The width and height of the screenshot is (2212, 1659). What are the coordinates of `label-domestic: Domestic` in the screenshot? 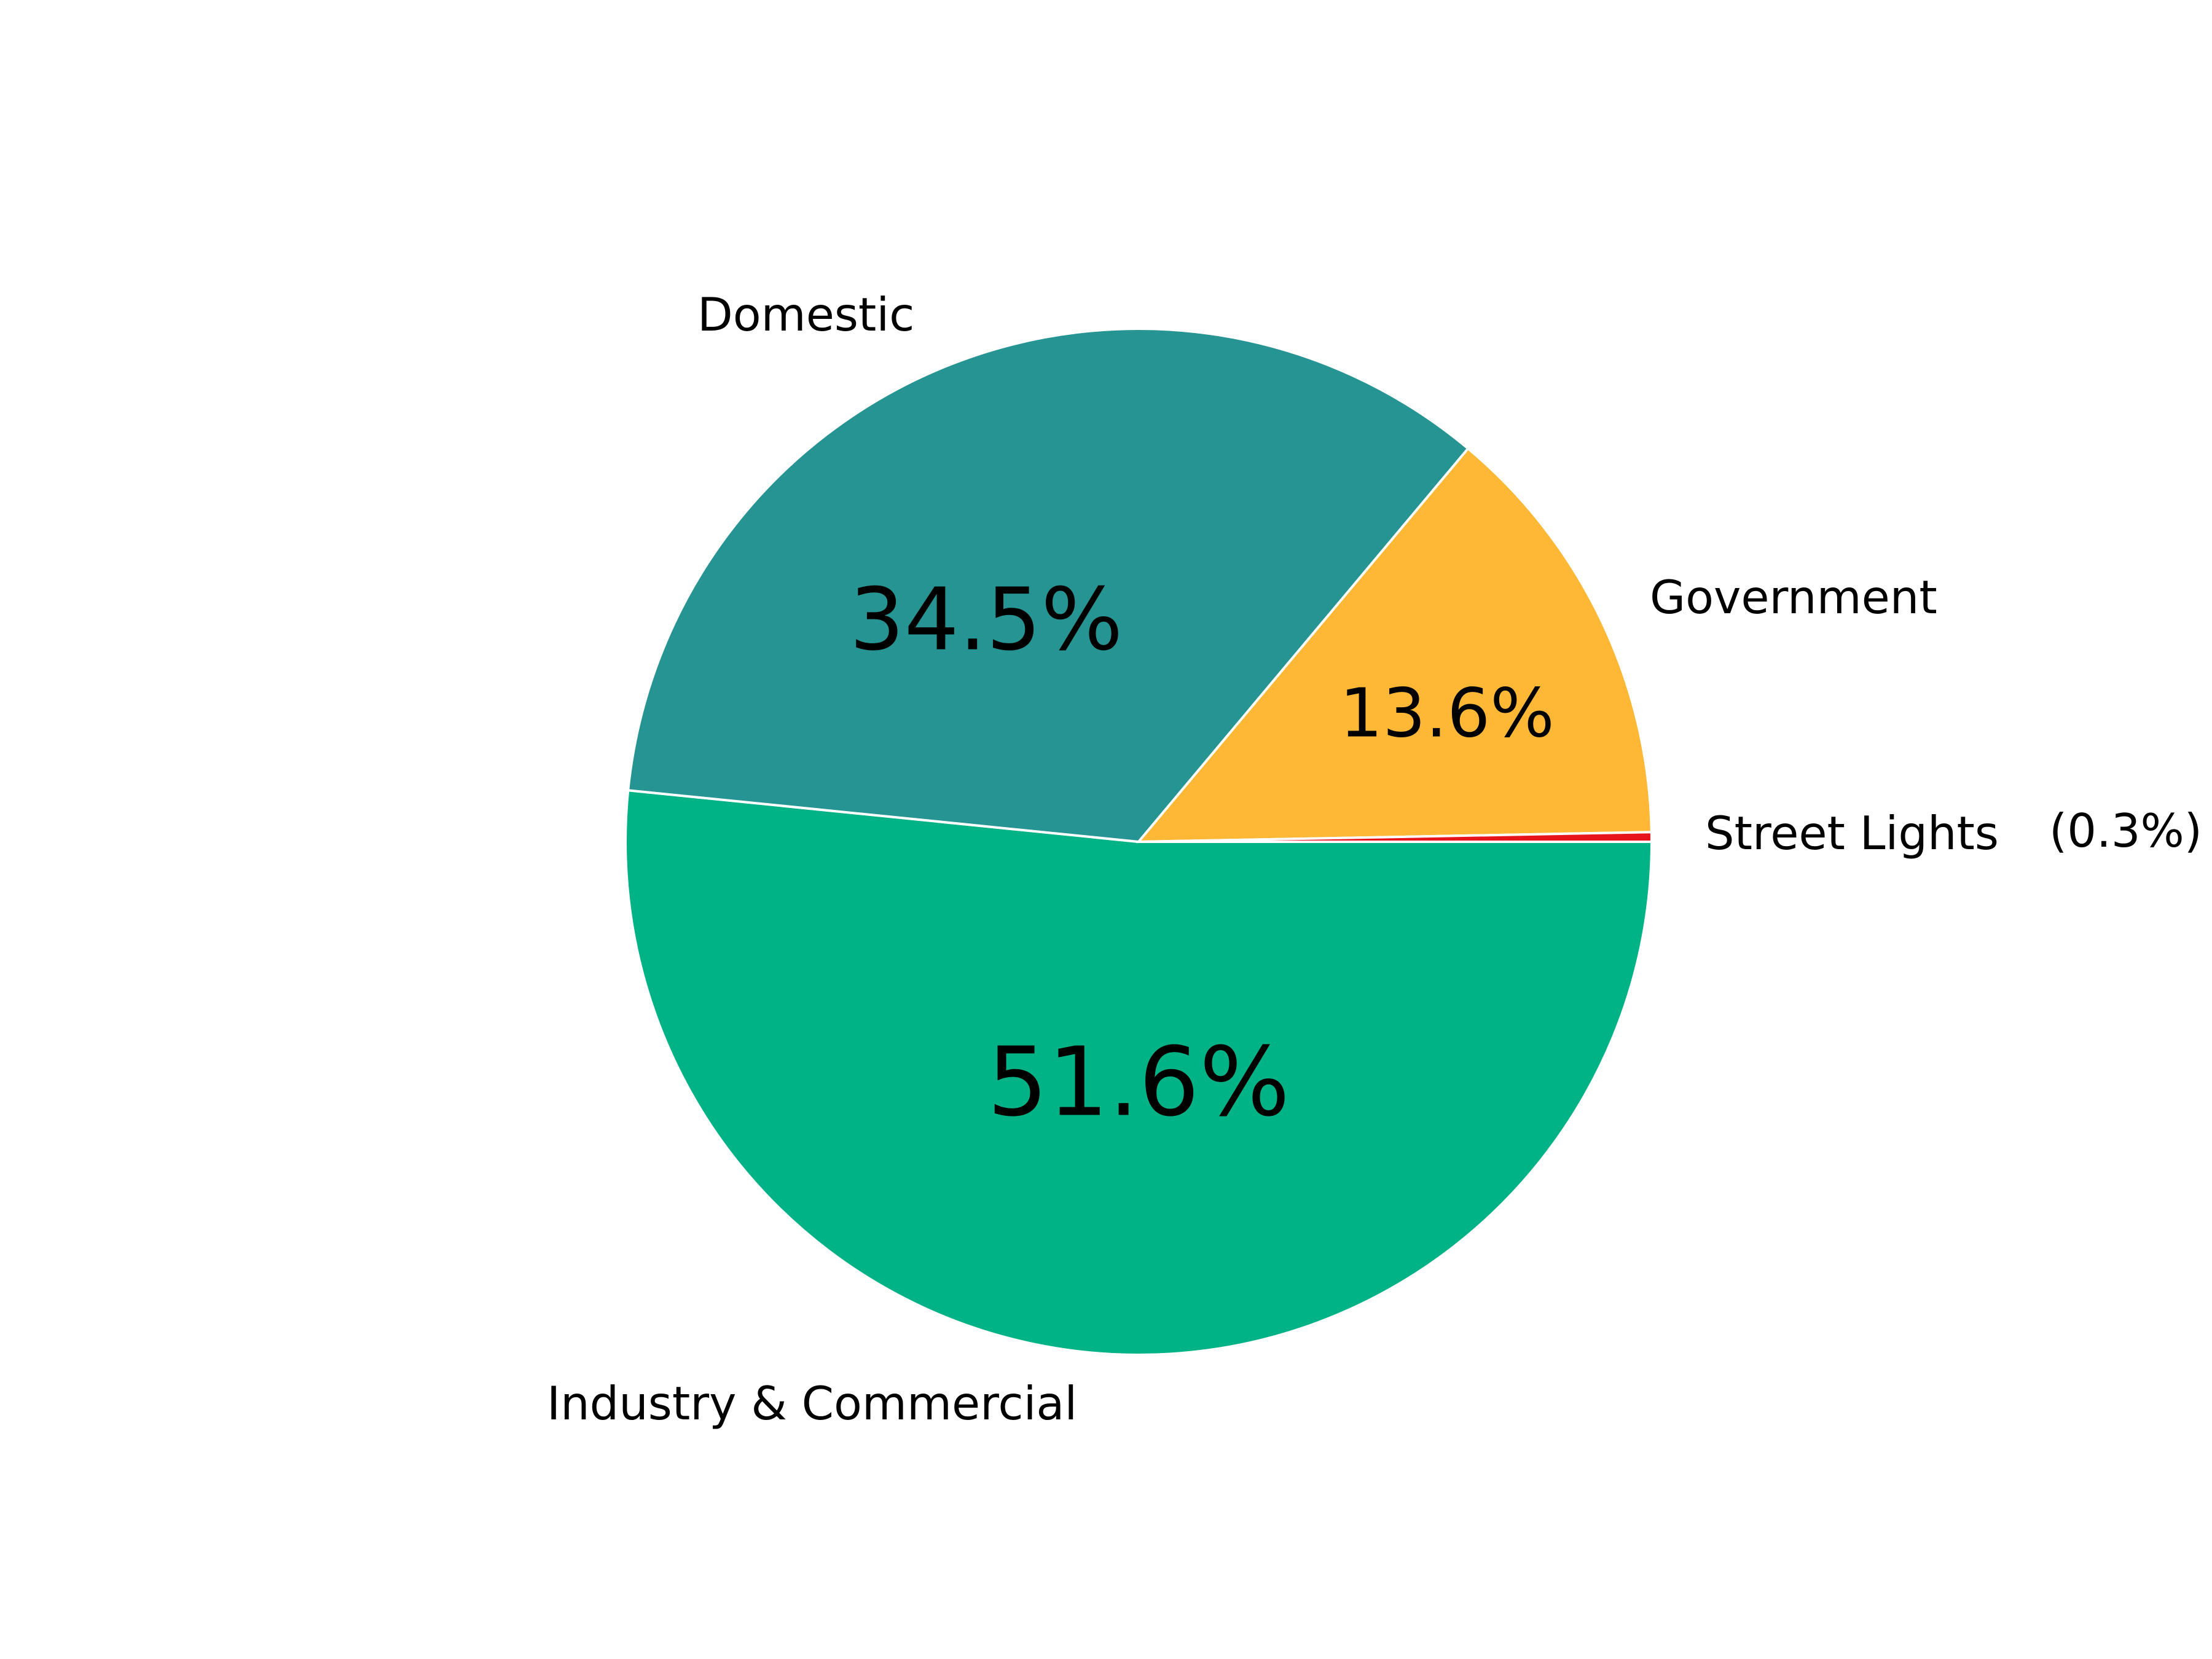 It's located at (805, 315).